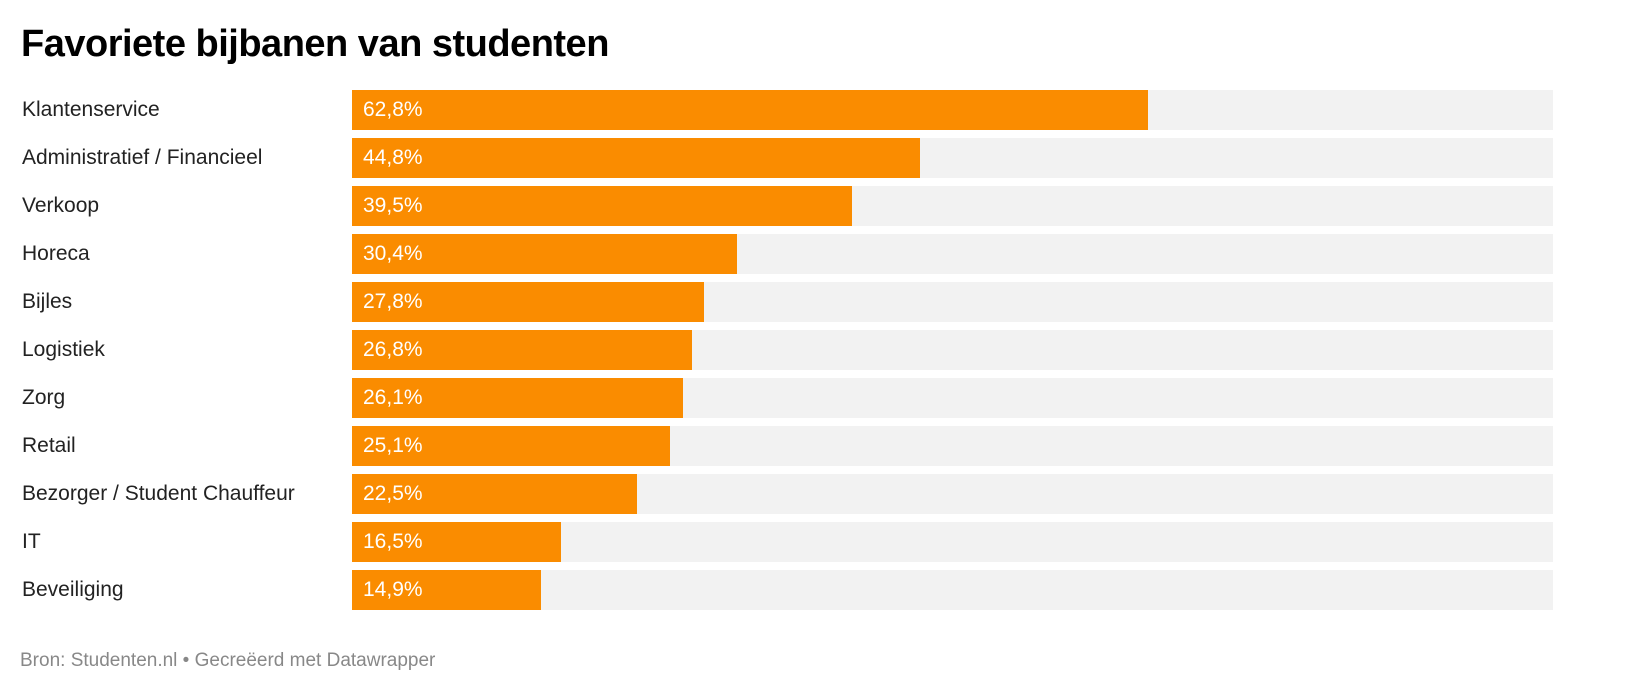  I want to click on bar: 27,8%, so click(528, 302).